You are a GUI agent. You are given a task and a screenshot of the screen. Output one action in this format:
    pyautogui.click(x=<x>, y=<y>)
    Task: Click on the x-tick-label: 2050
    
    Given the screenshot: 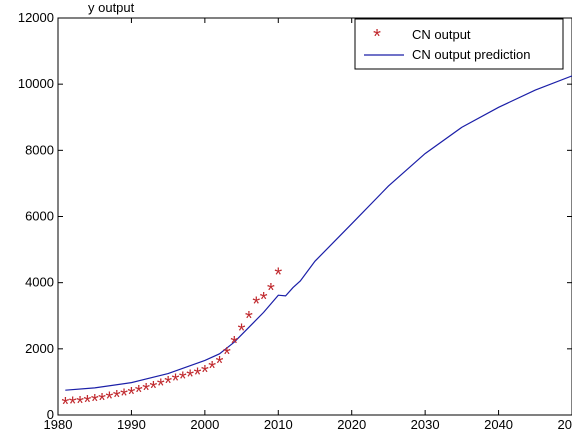 What is the action you would take?
    pyautogui.click(x=565, y=424)
    